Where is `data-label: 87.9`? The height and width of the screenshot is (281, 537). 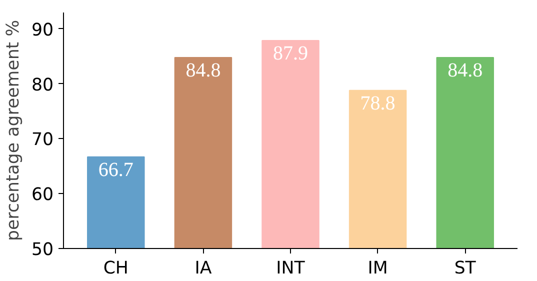 data-label: 87.9 is located at coordinates (290, 53).